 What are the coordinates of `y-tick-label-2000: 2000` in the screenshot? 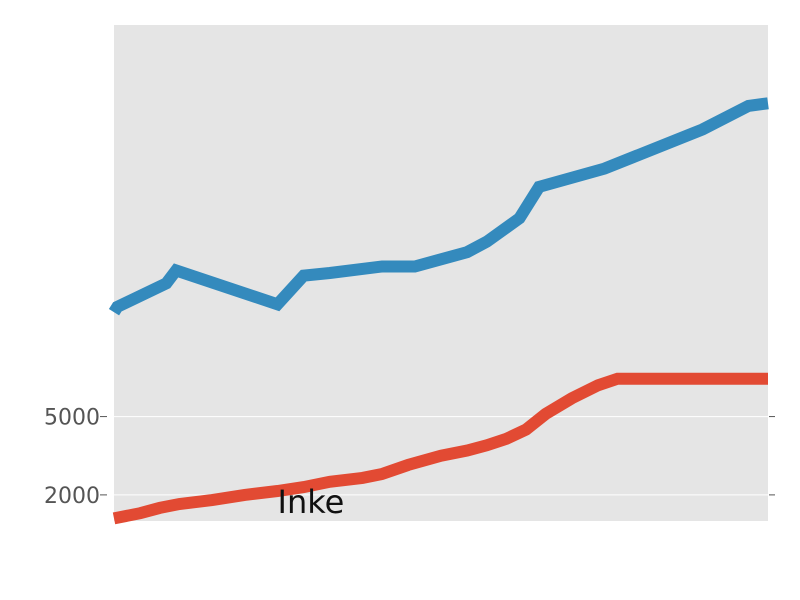 It's located at (72, 496).